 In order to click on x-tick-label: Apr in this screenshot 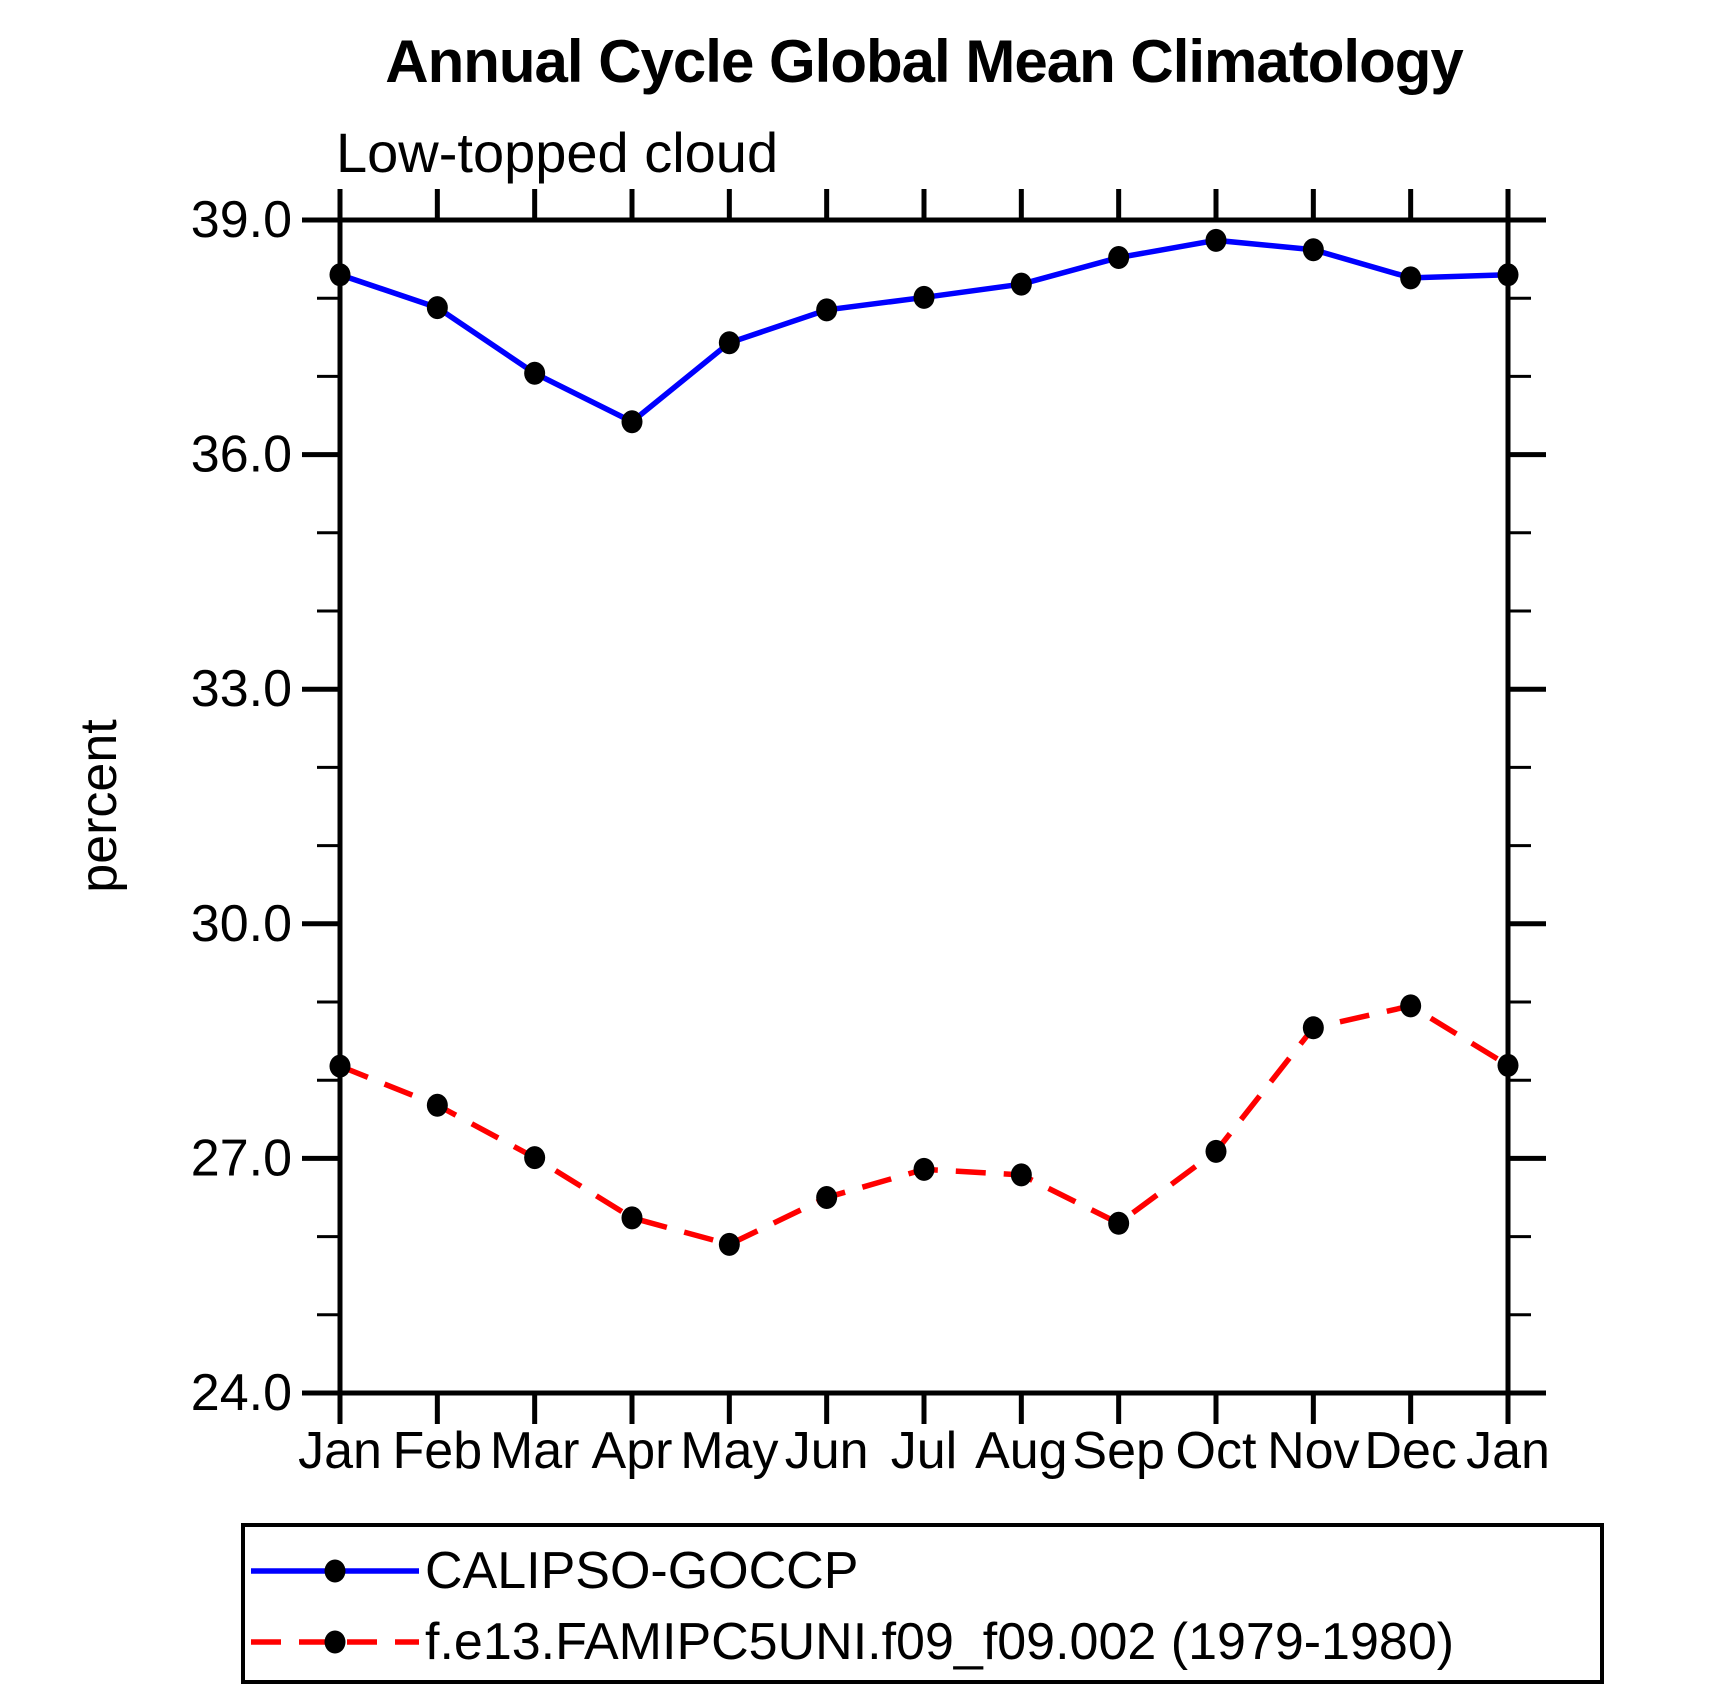, I will do `click(632, 1451)`.